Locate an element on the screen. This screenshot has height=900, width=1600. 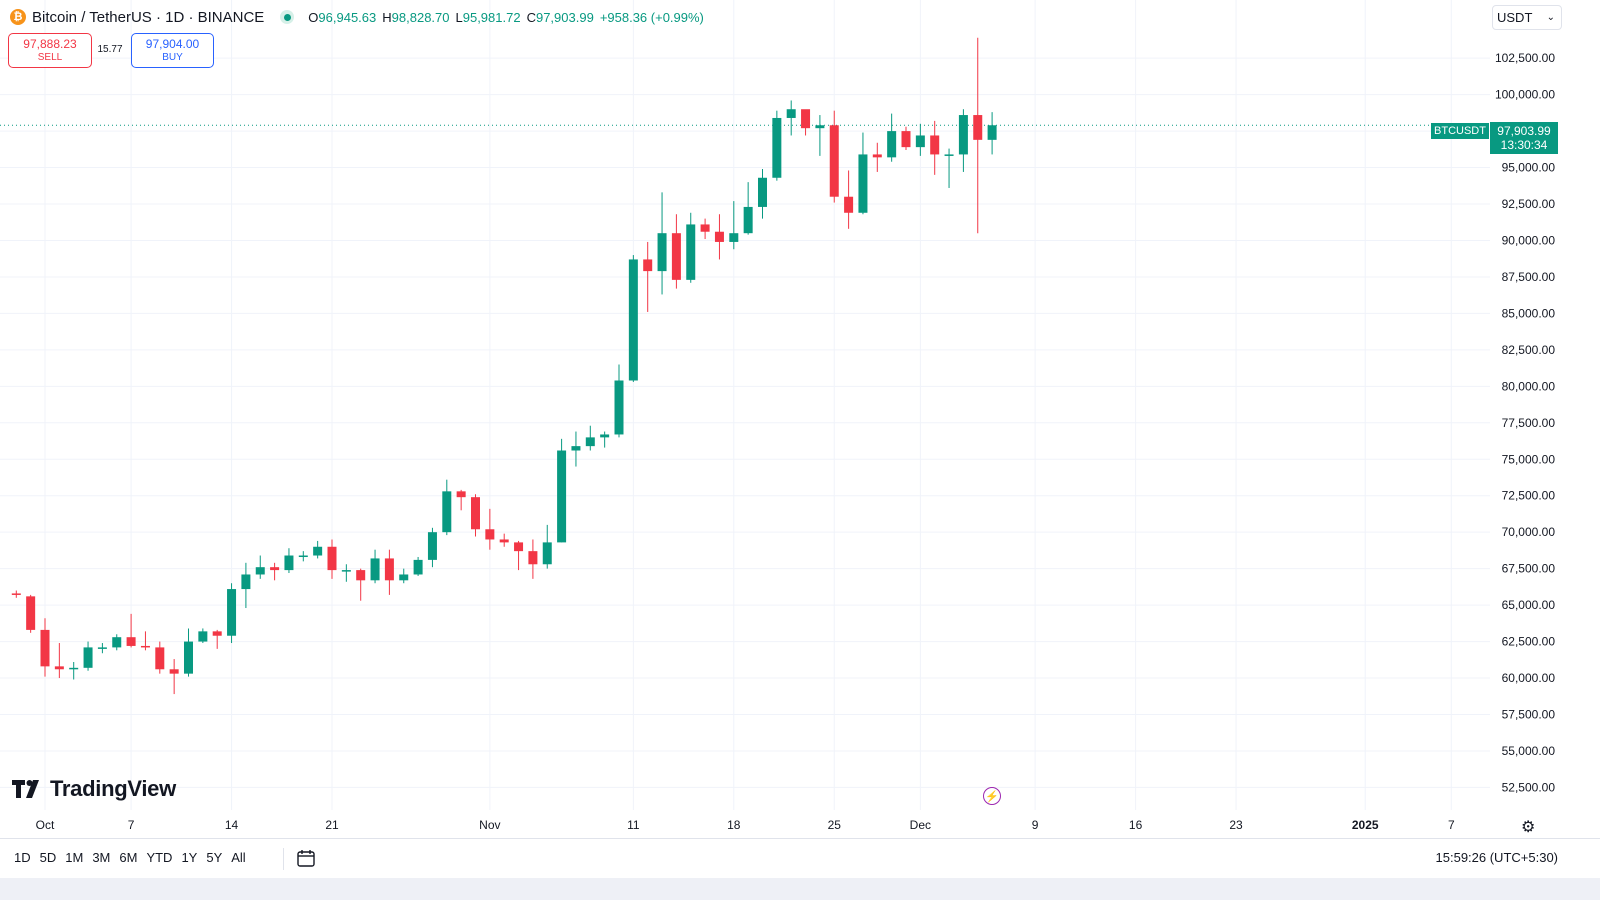
gear-icon: ⚙ is located at coordinates (1528, 827).